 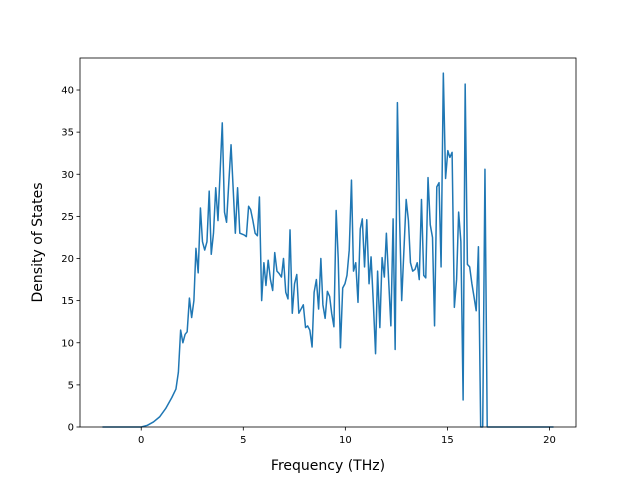 I want to click on x-tick-label: 5, so click(x=243, y=440).